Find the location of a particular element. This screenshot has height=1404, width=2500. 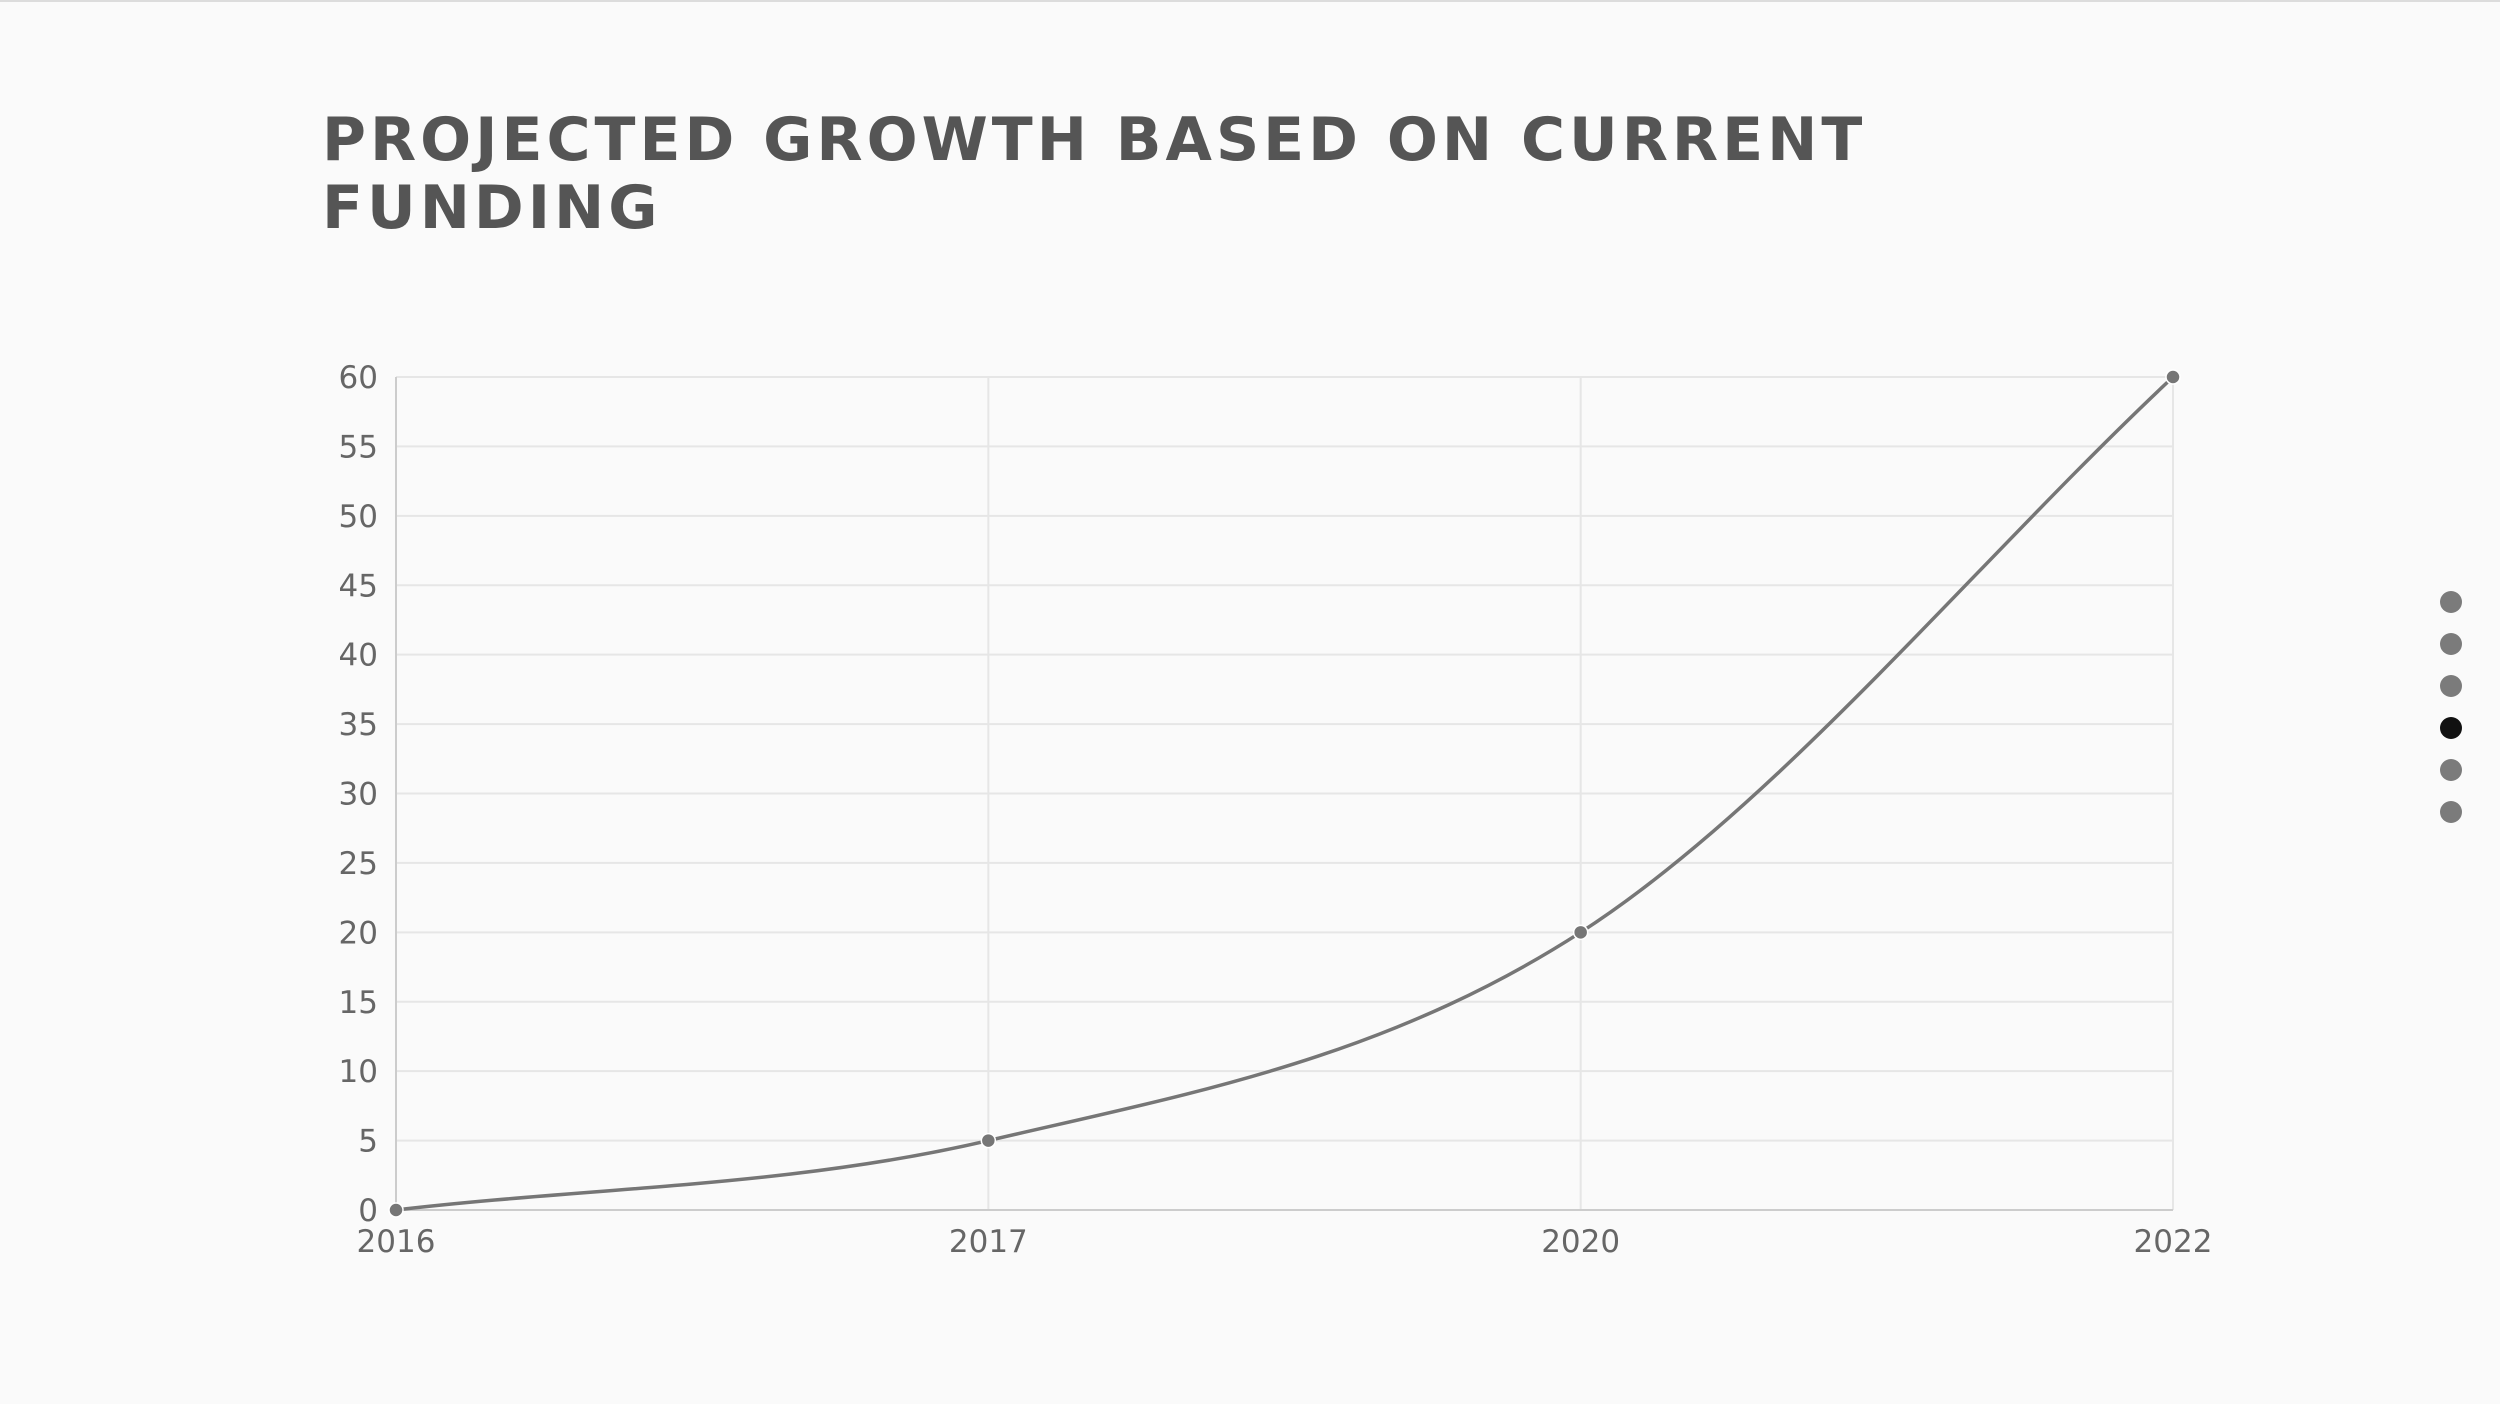

y-tick-label: 15 is located at coordinates (358, 1003).